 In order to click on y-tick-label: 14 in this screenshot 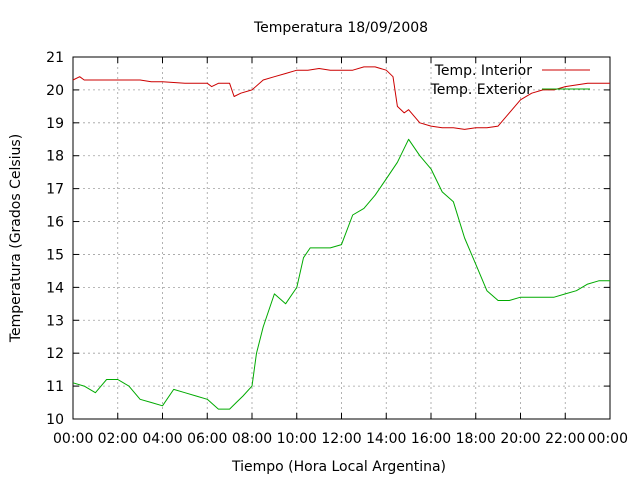, I will do `click(55, 288)`.